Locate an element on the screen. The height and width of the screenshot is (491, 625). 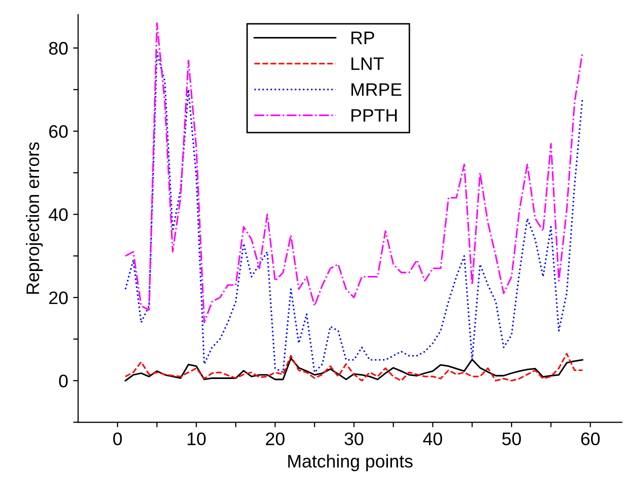
x-tick-label: 10 is located at coordinates (197, 439).